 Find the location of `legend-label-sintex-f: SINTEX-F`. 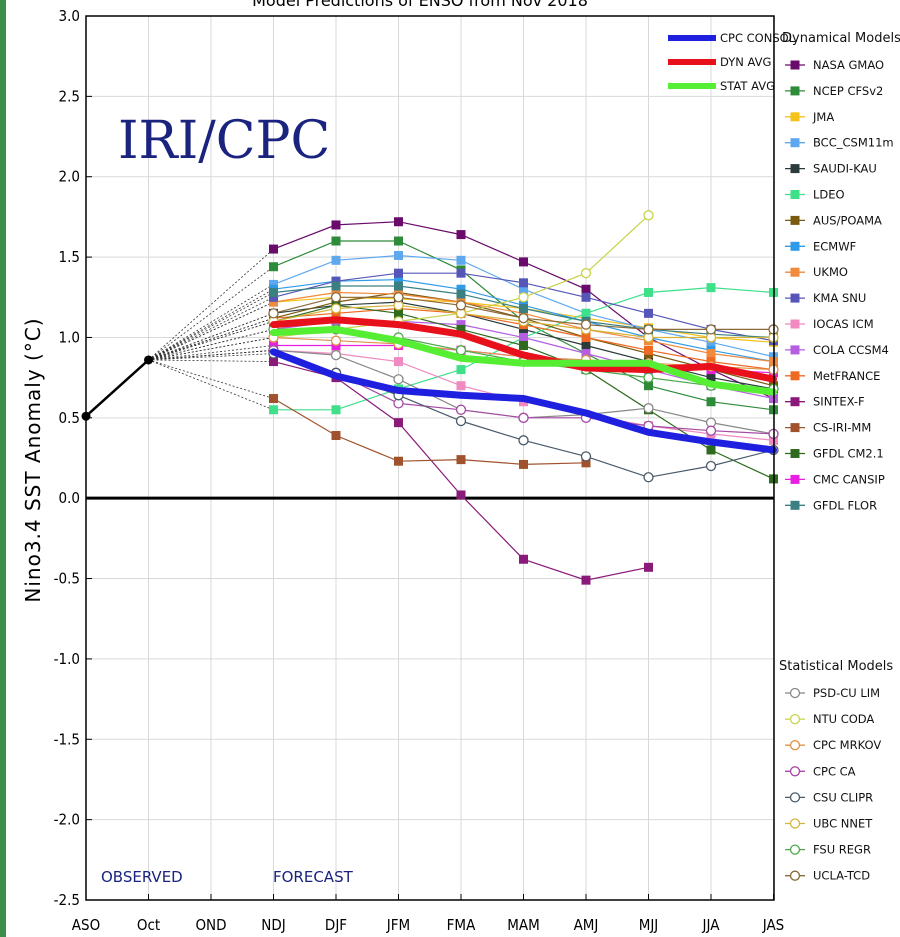

legend-label-sintex-f: SINTEX-F is located at coordinates (839, 402).